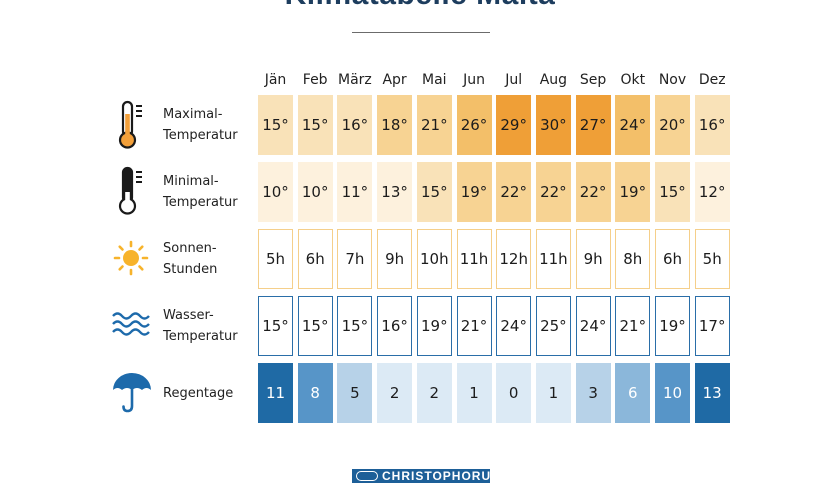 The height and width of the screenshot is (483, 840). What do you see at coordinates (275, 80) in the screenshot?
I see `month-label: Jän` at bounding box center [275, 80].